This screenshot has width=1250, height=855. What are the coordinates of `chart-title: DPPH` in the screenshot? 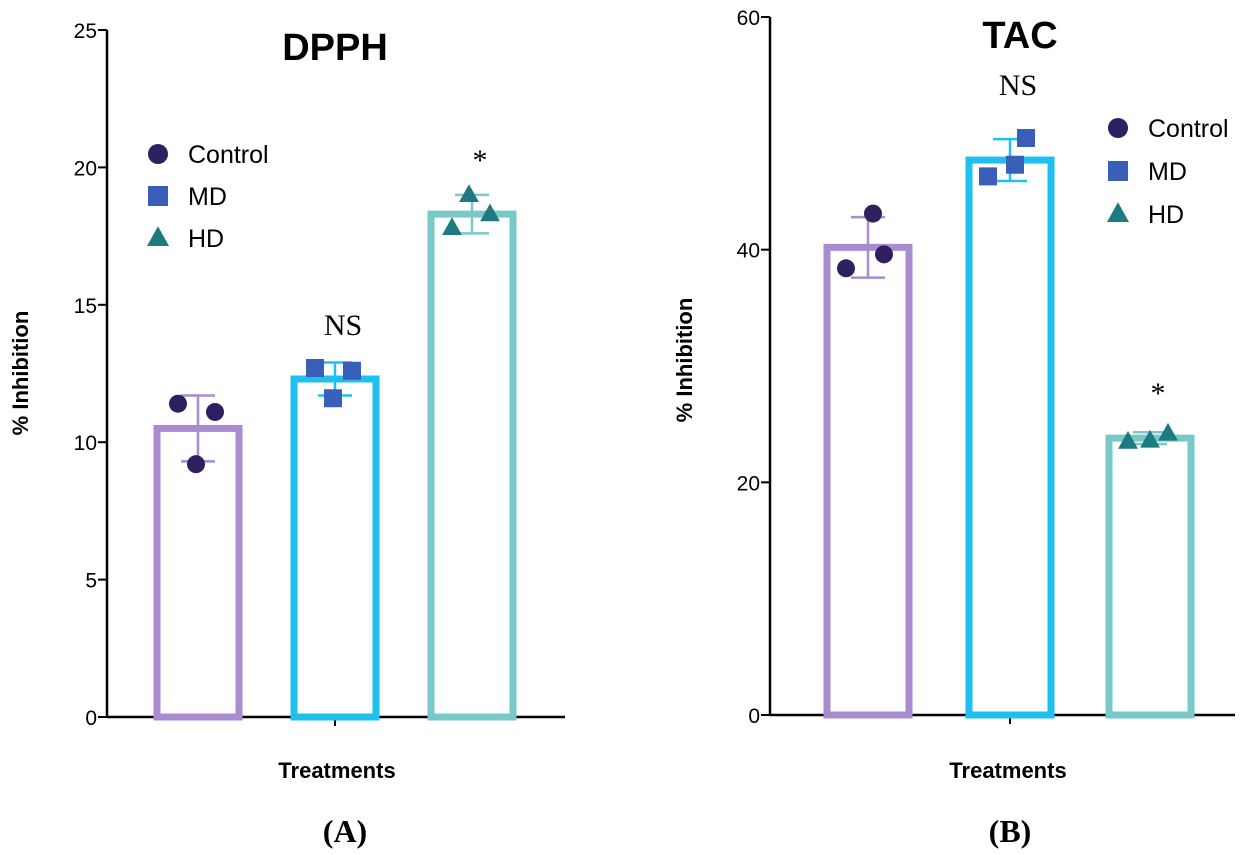 It's located at (335, 48).